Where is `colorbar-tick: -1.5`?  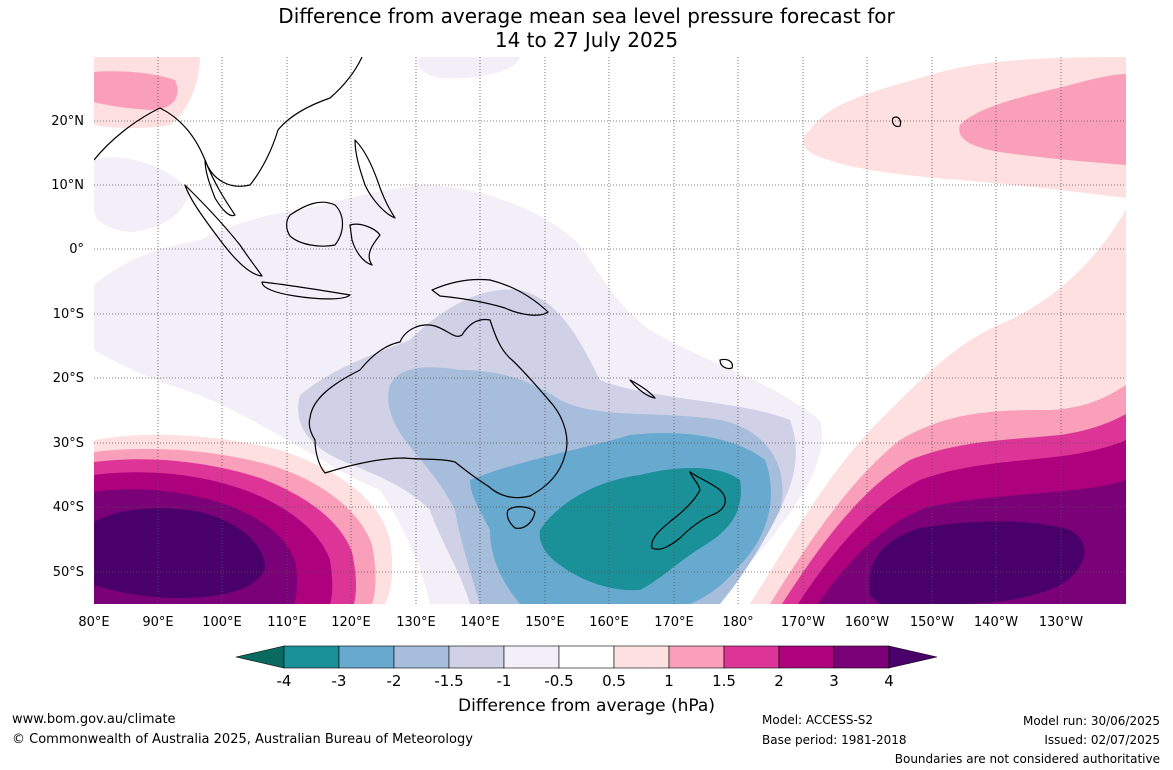
colorbar-tick: -1.5 is located at coordinates (448, 681).